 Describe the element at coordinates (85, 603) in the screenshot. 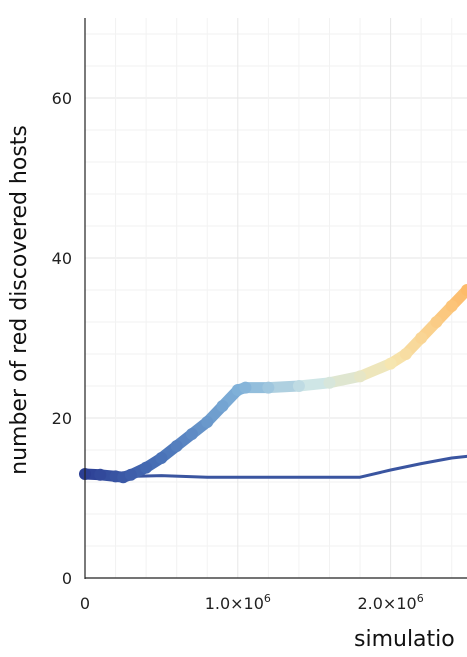

I see `x-tick-label: 0` at that location.